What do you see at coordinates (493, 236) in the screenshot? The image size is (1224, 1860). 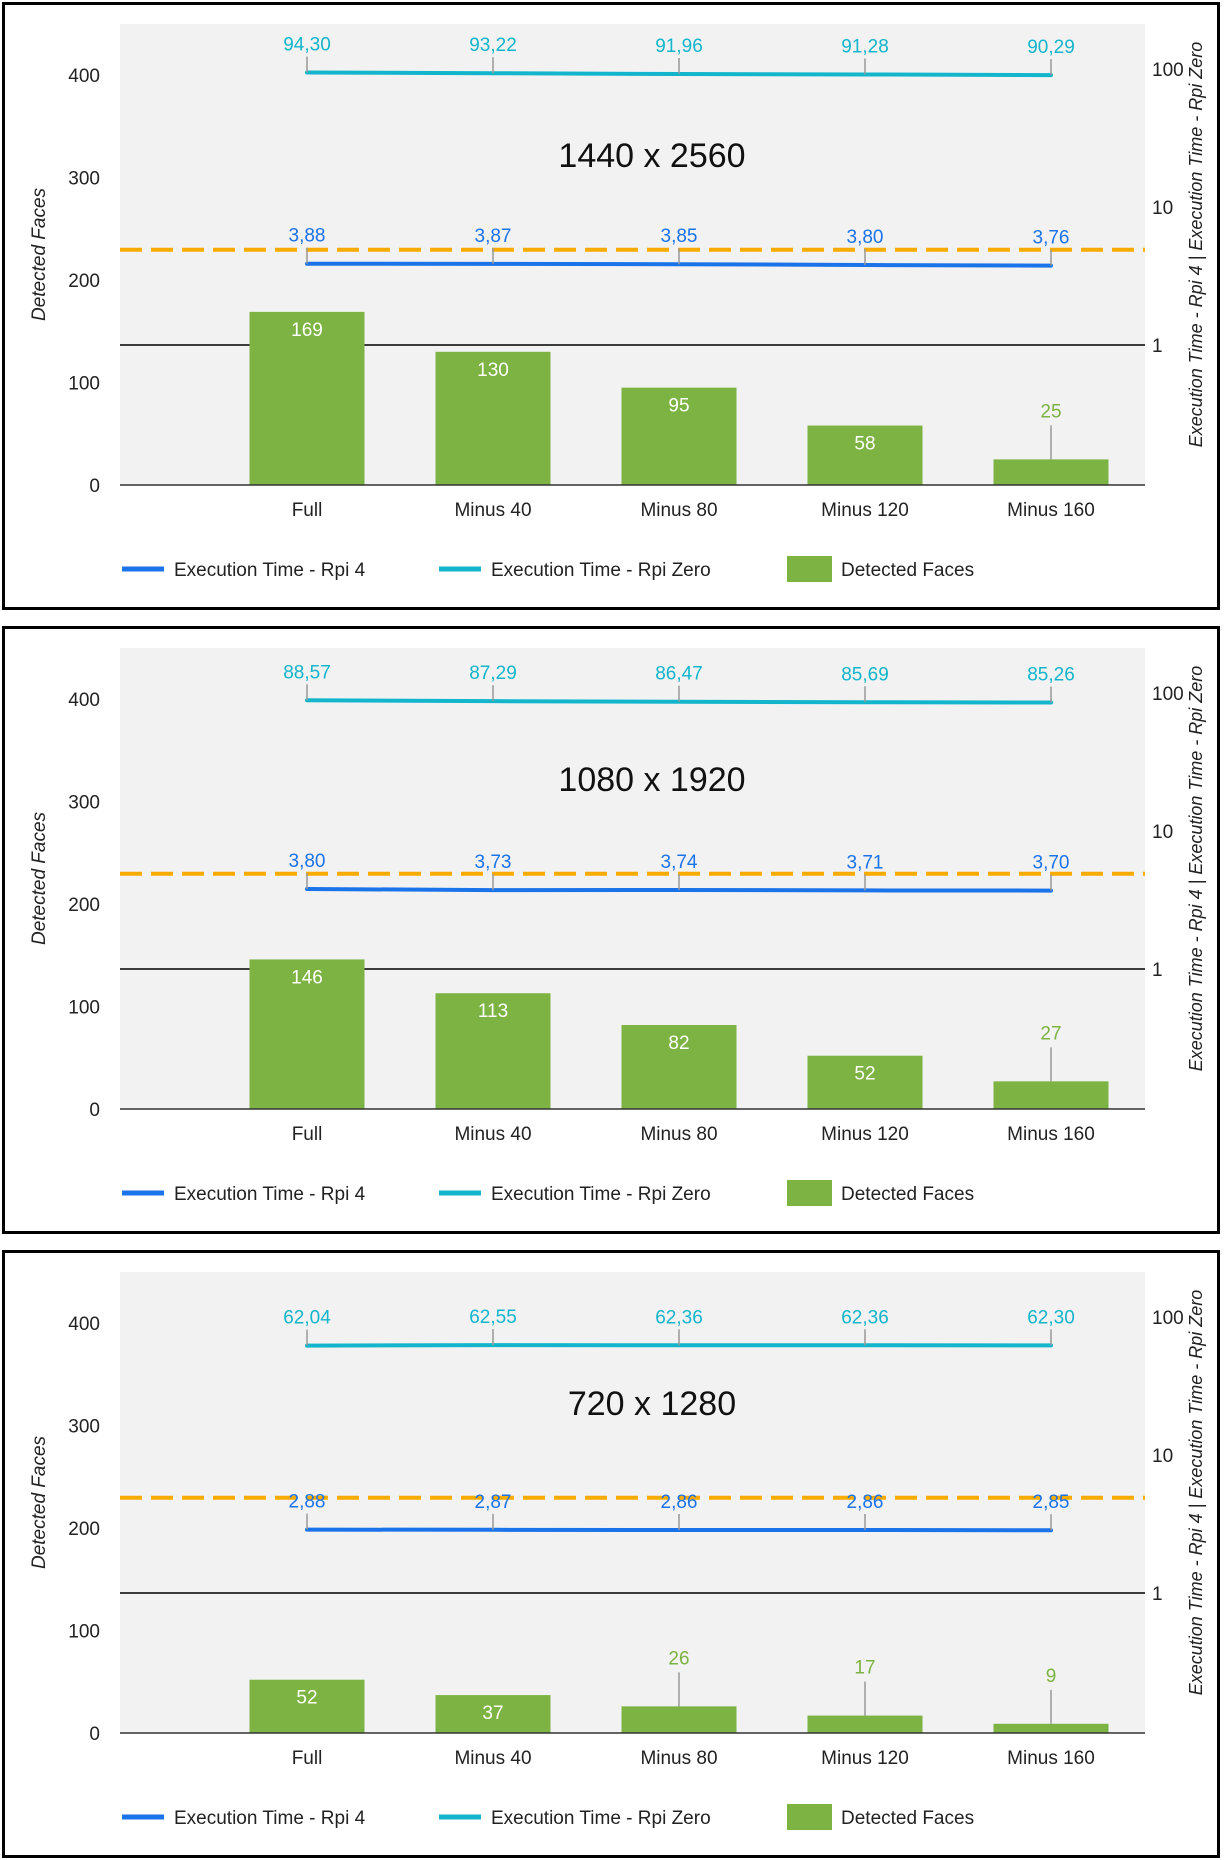 I see `point-data-label: 3,87` at bounding box center [493, 236].